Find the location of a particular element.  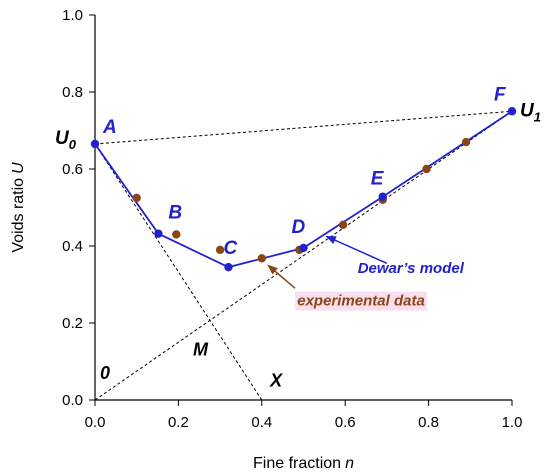

experimental-label-highlight is located at coordinates (361, 301).